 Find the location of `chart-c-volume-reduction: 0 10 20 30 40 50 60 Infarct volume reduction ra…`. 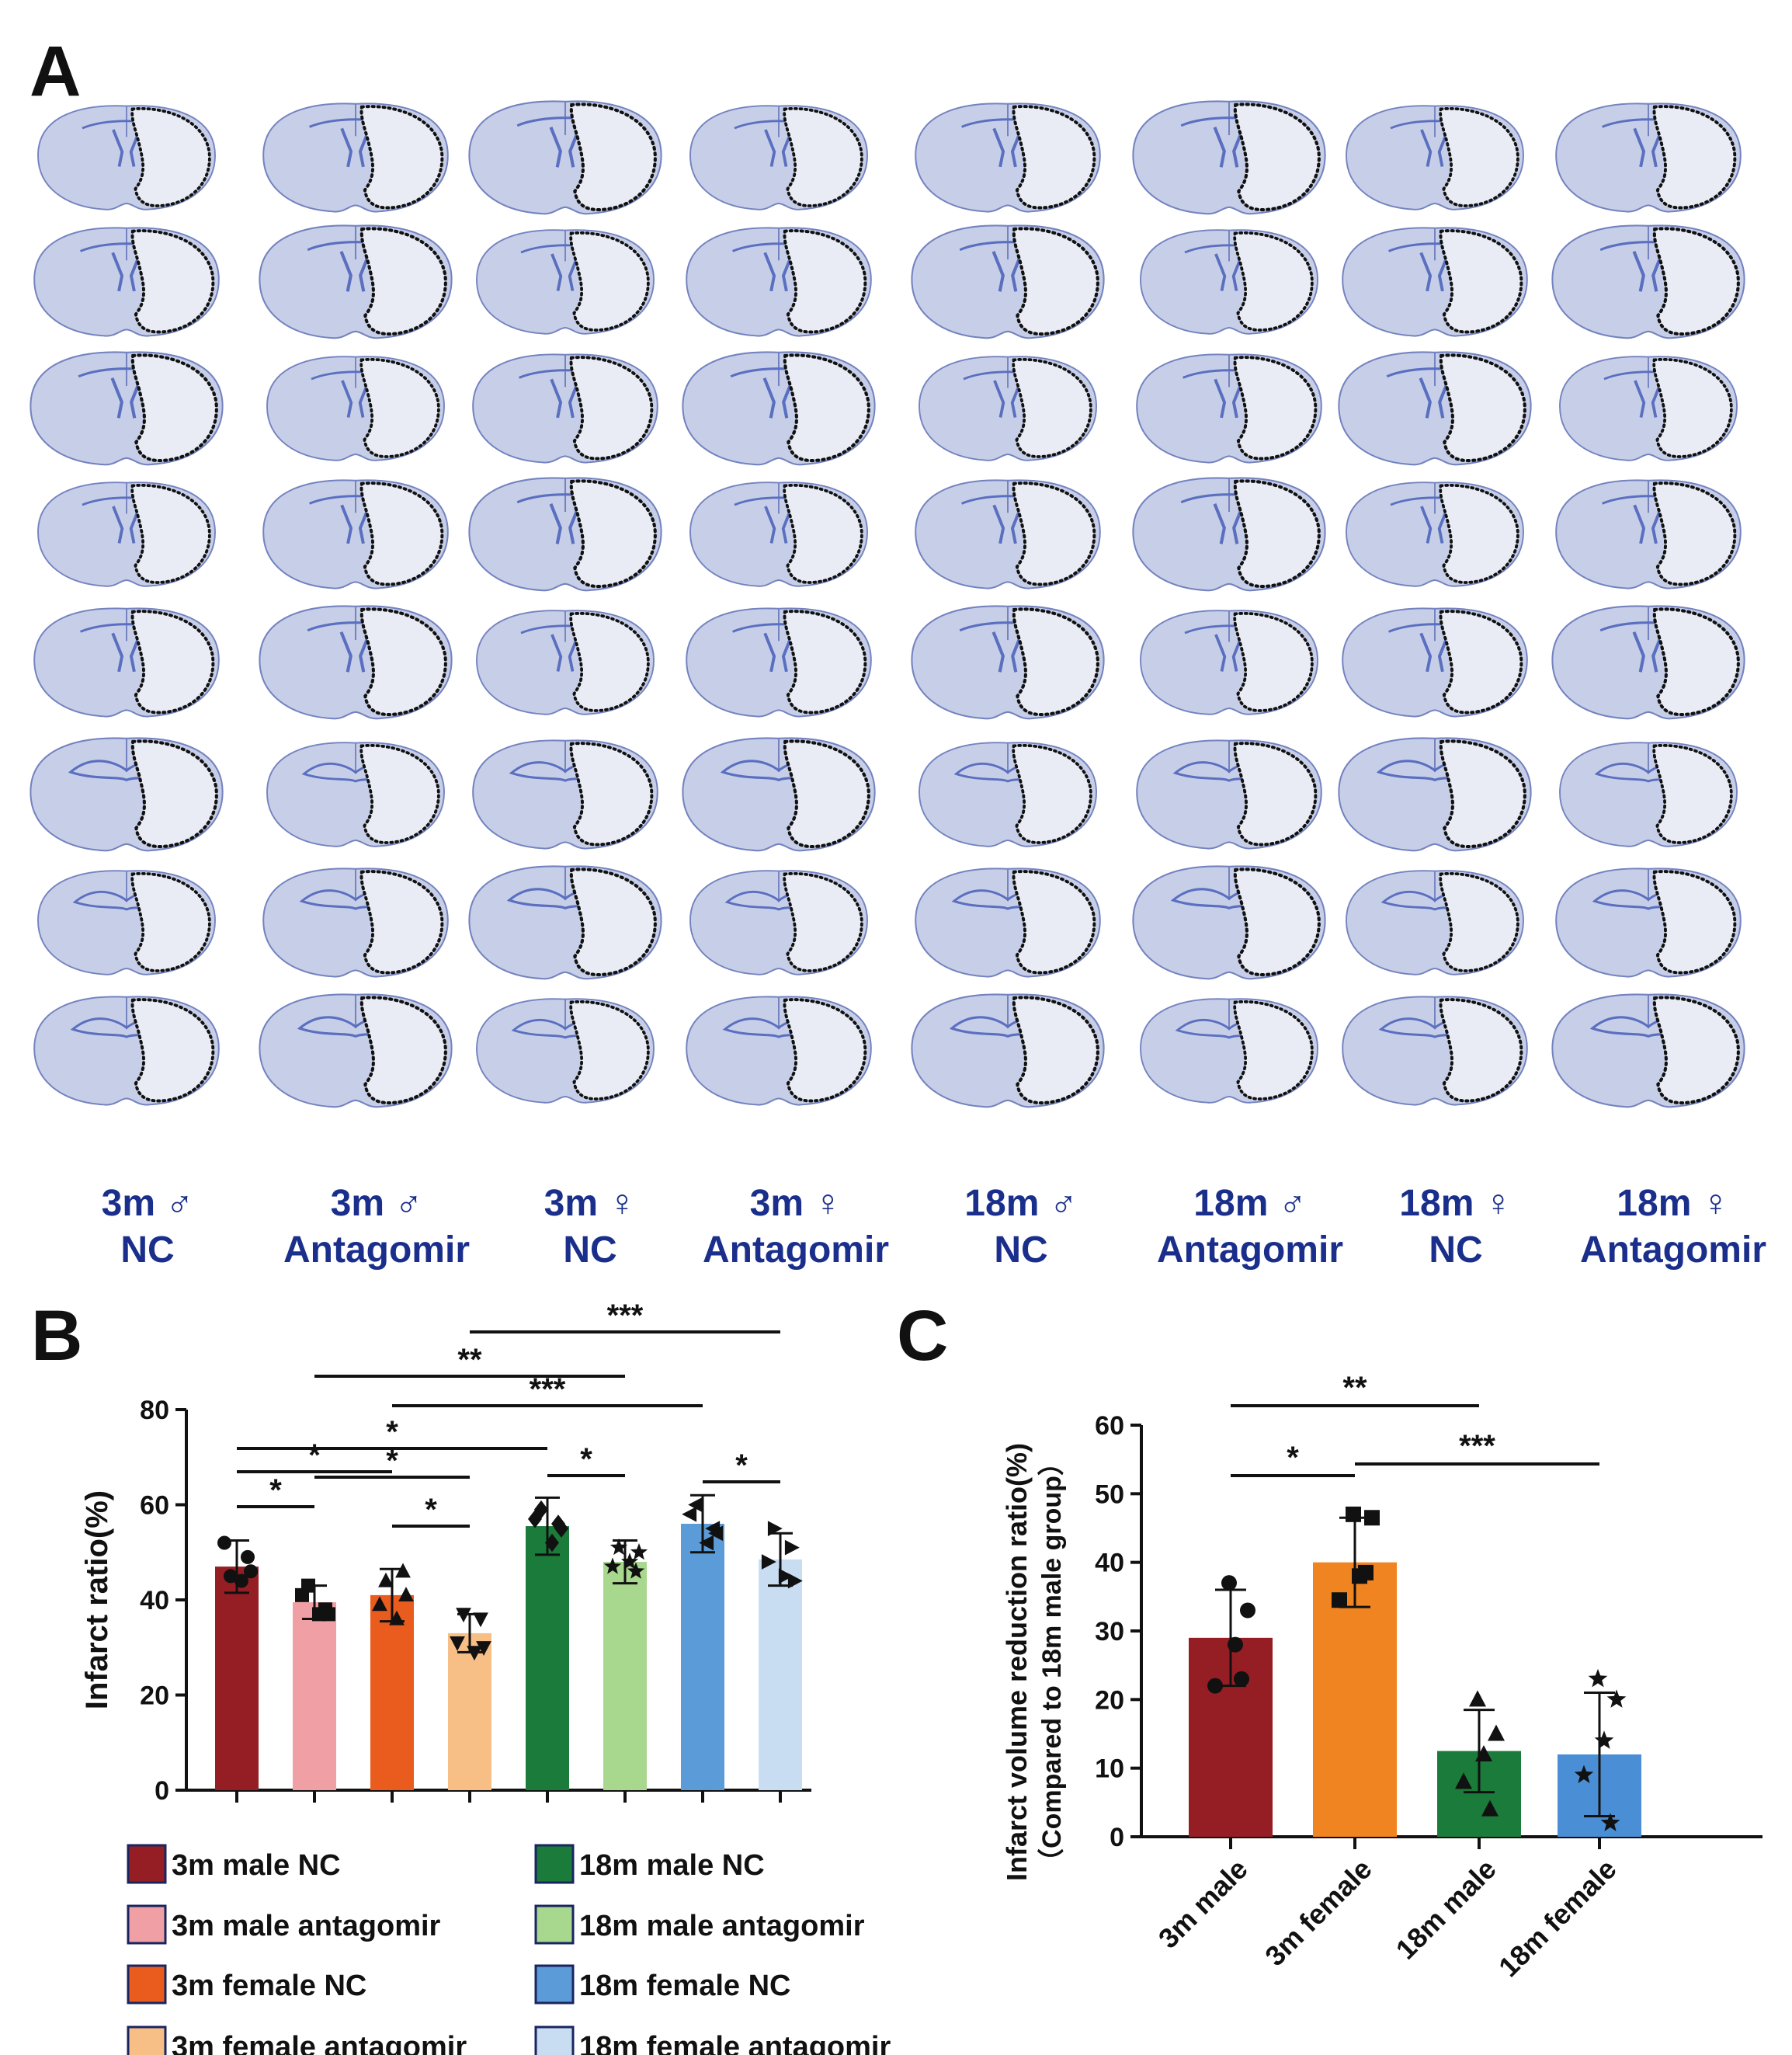

chart-c-volume-reduction: 0 10 20 30 40 50 60 Infarct volume reduction ra… is located at coordinates (1381, 1677).